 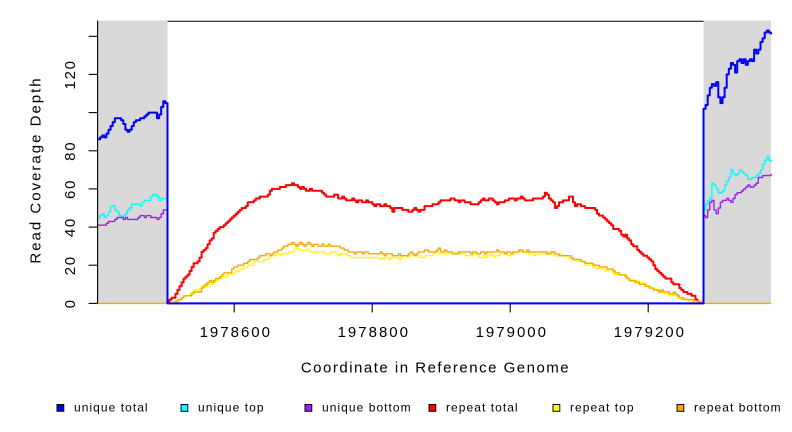 What do you see at coordinates (70, 227) in the screenshot?
I see `svg-text: 40` at bounding box center [70, 227].